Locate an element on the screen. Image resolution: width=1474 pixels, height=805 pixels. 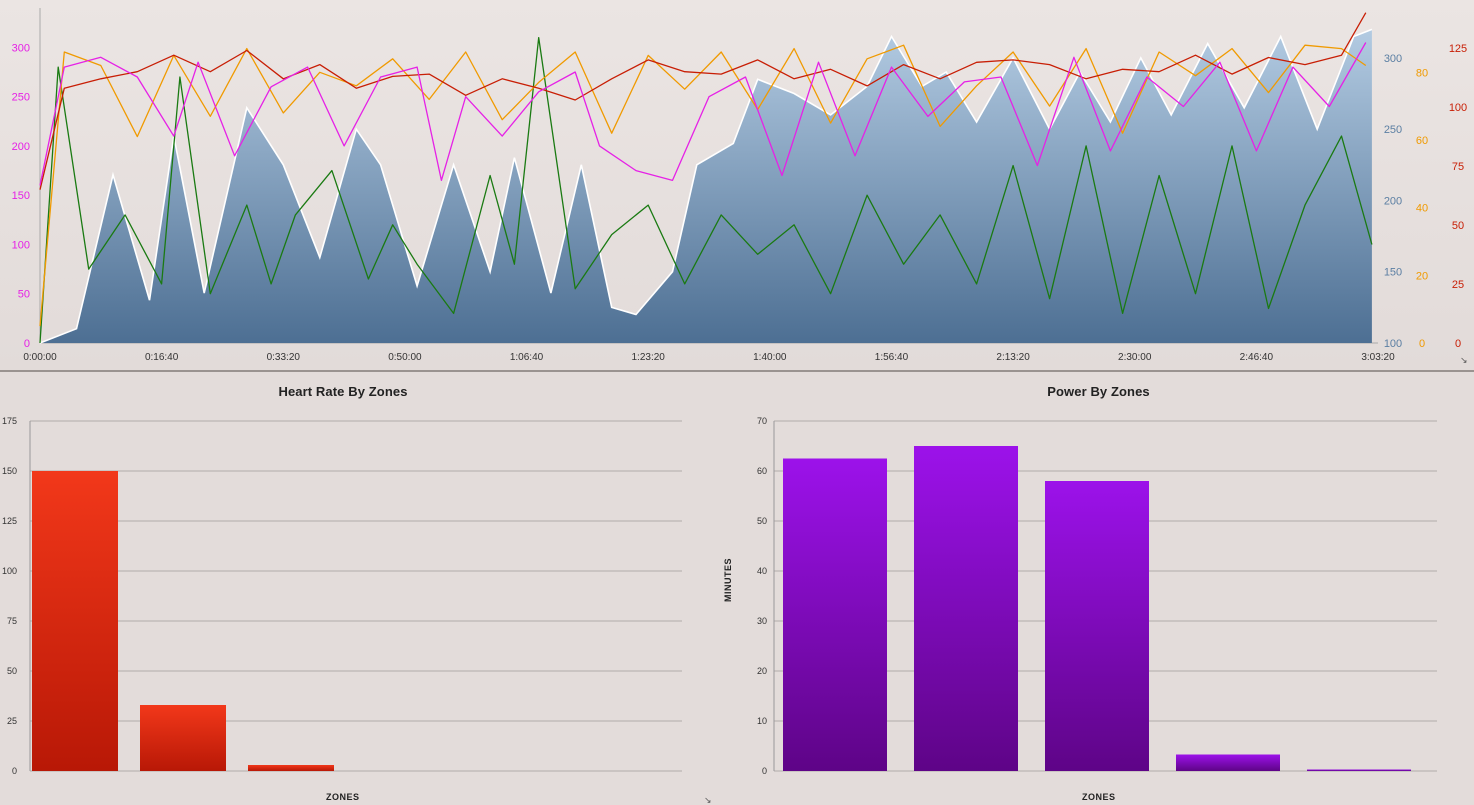
y-tick-label: 125 is located at coordinates (9, 521).